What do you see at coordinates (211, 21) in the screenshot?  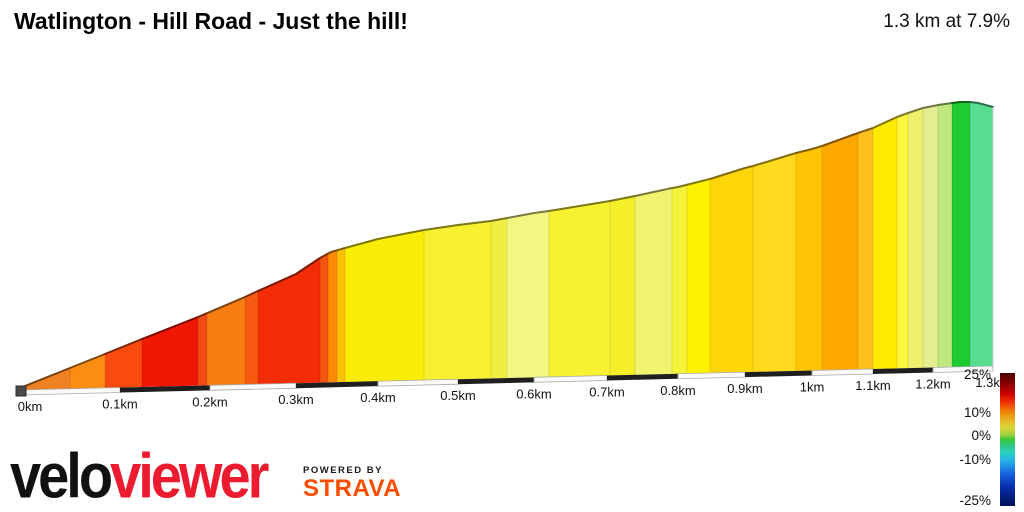 I see `page-title: Watlington - Hill Road - Just the hill!` at bounding box center [211, 21].